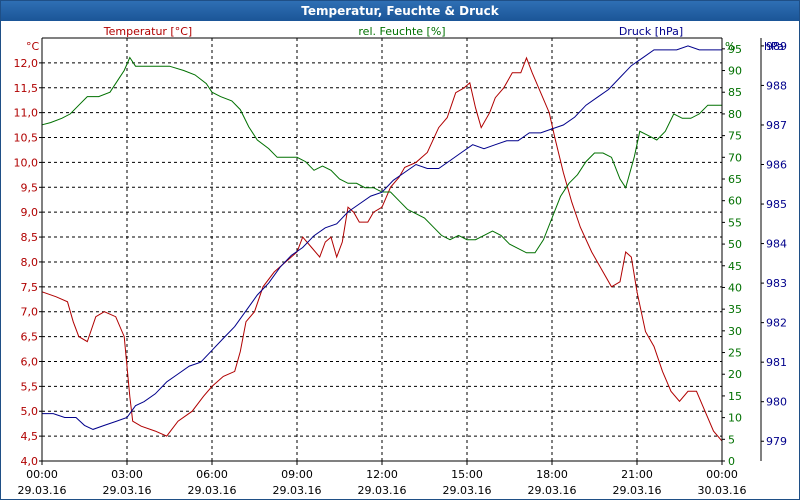  What do you see at coordinates (735, 157) in the screenshot?
I see `humidity-tick-label: 70` at bounding box center [735, 157].